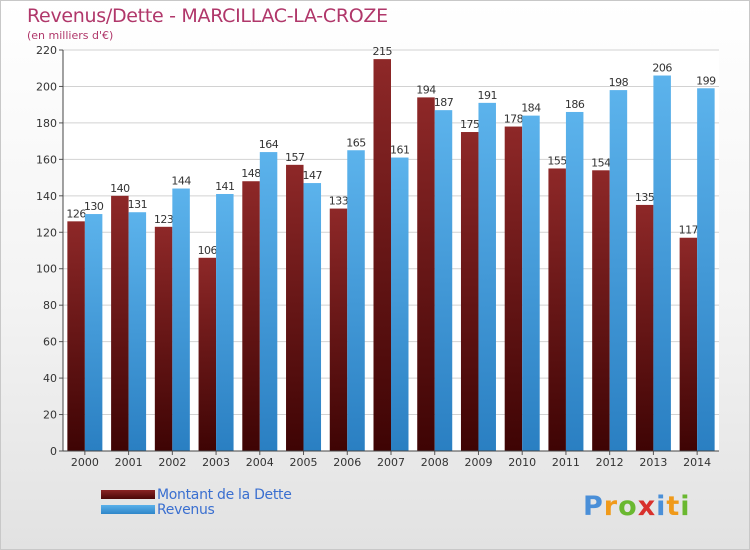  What do you see at coordinates (46, 50) in the screenshot?
I see `y-tick-label: 220` at bounding box center [46, 50].